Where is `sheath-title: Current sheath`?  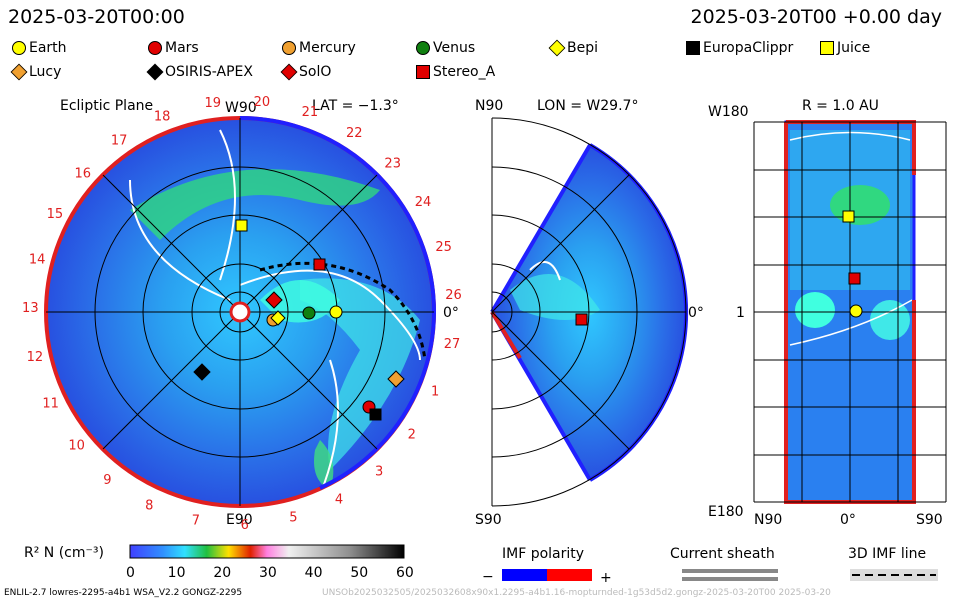 sheath-title: Current sheath is located at coordinates (722, 554).